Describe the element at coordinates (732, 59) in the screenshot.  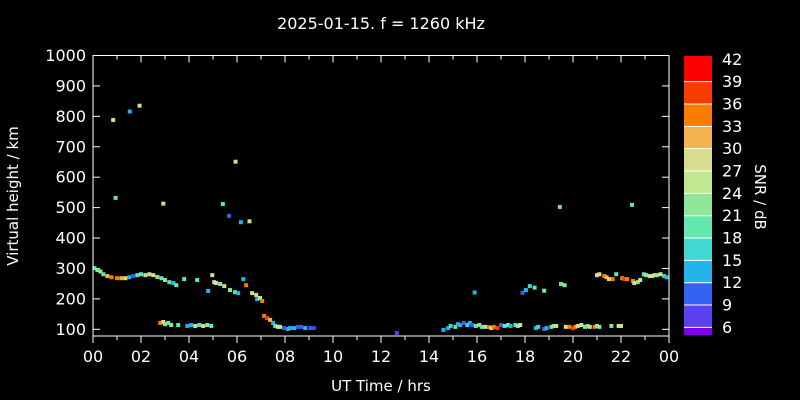
I see `tick-label: 42` at that location.